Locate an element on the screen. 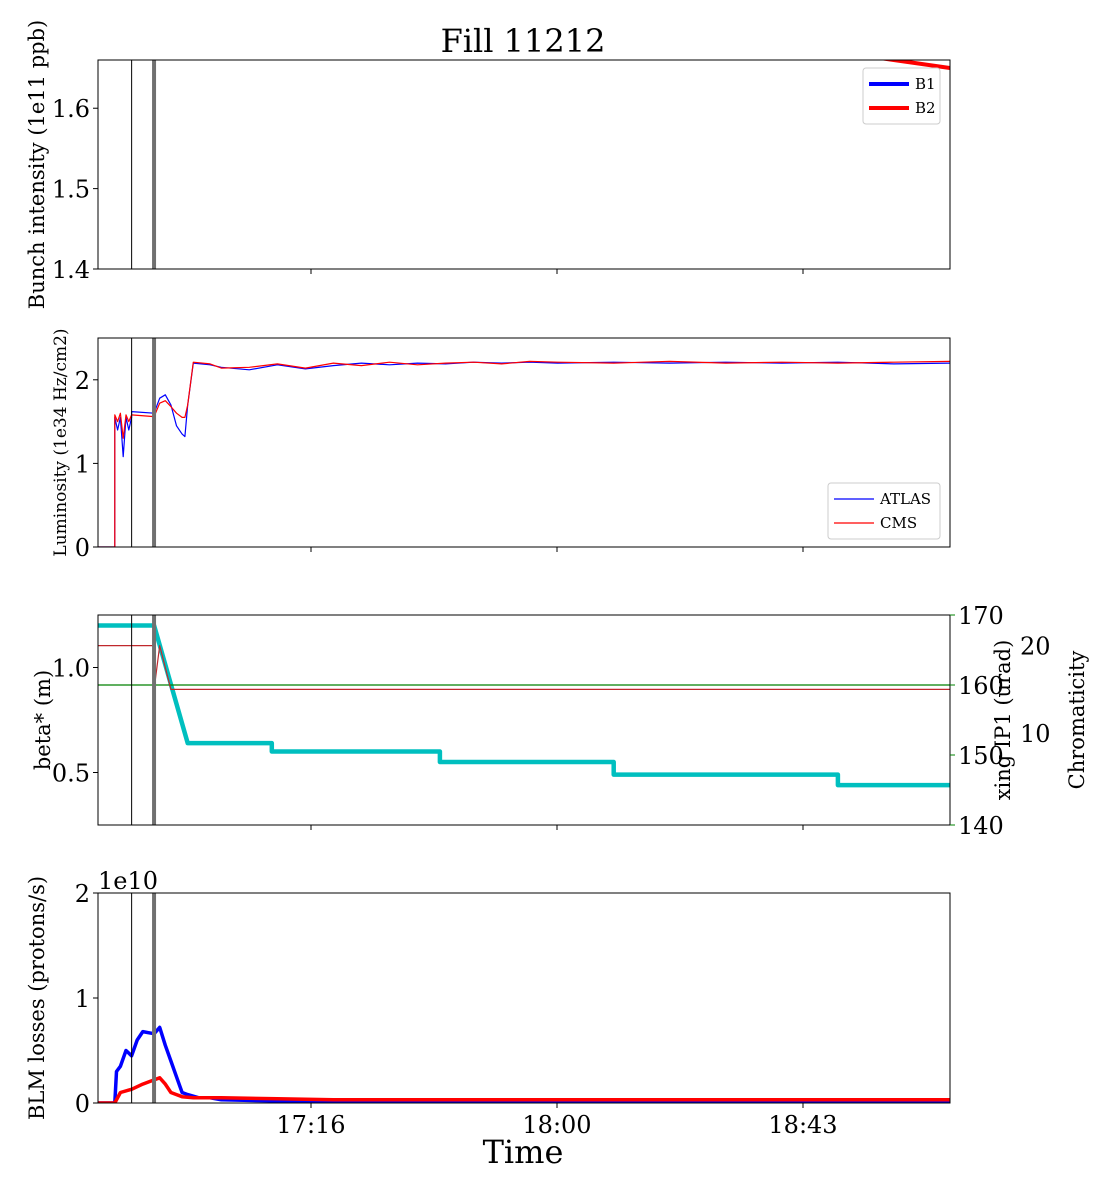 The height and width of the screenshot is (1200, 1120). legend-label-b1: B1 is located at coordinates (925, 84).